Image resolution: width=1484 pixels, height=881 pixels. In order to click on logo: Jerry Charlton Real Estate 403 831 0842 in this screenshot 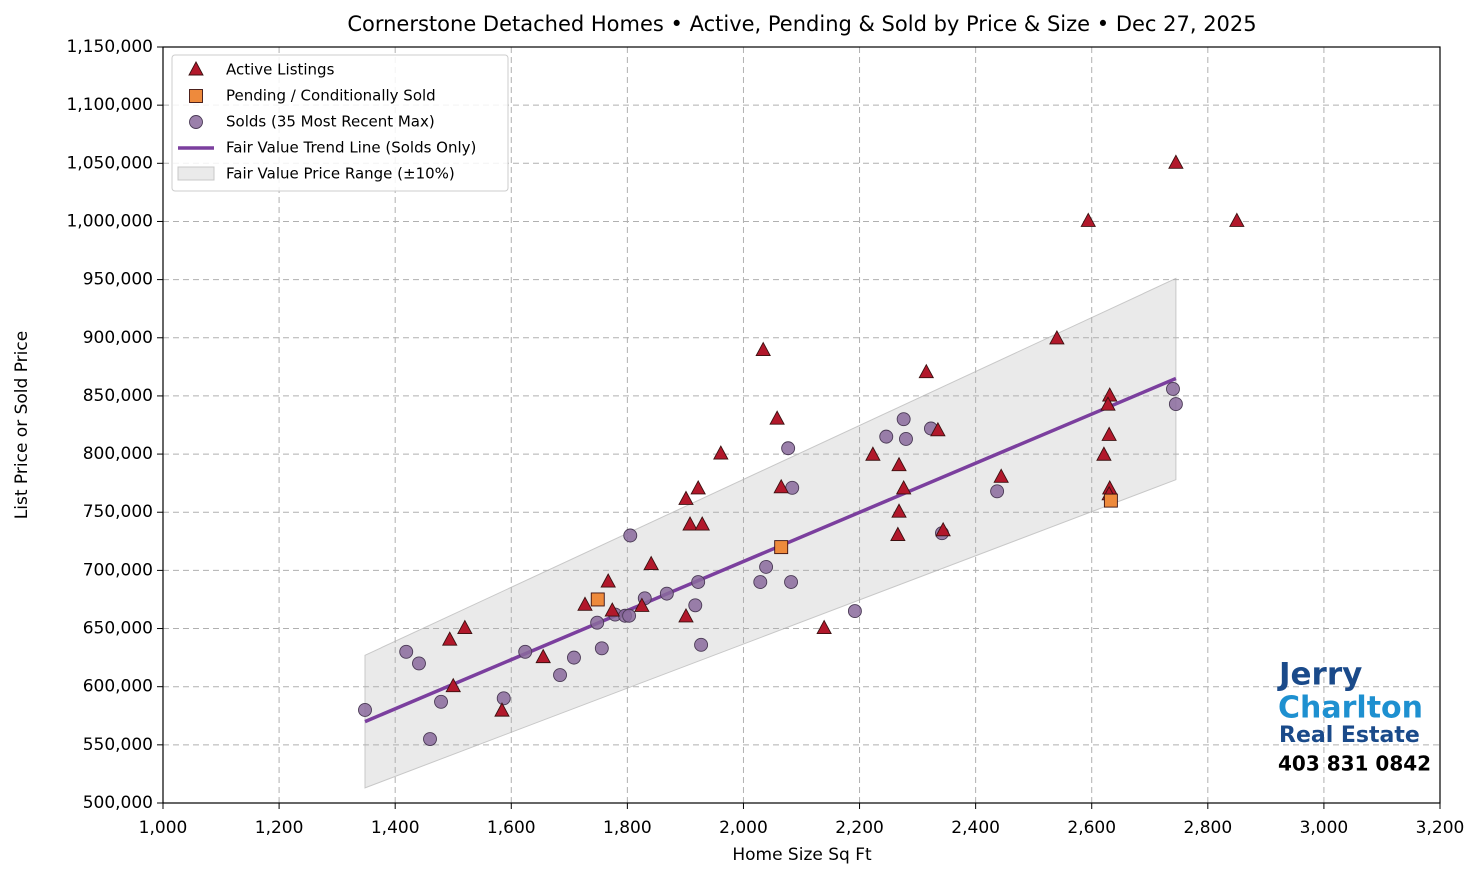, I will do `click(1354, 716)`.